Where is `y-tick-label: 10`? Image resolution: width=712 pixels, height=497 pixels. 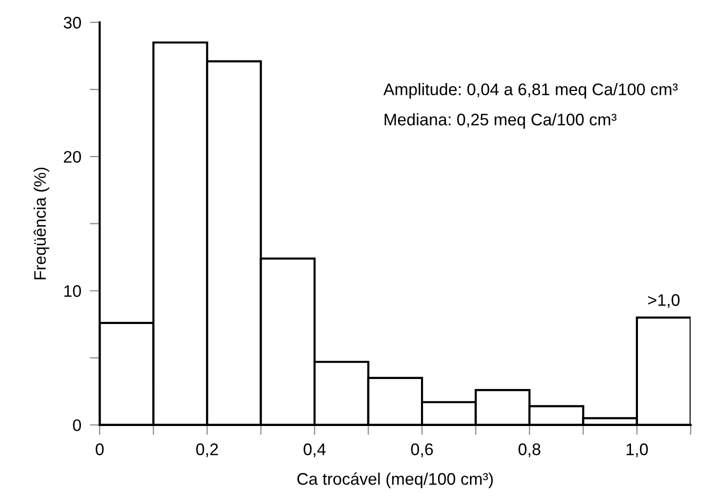 y-tick-label: 10 is located at coordinates (72, 291).